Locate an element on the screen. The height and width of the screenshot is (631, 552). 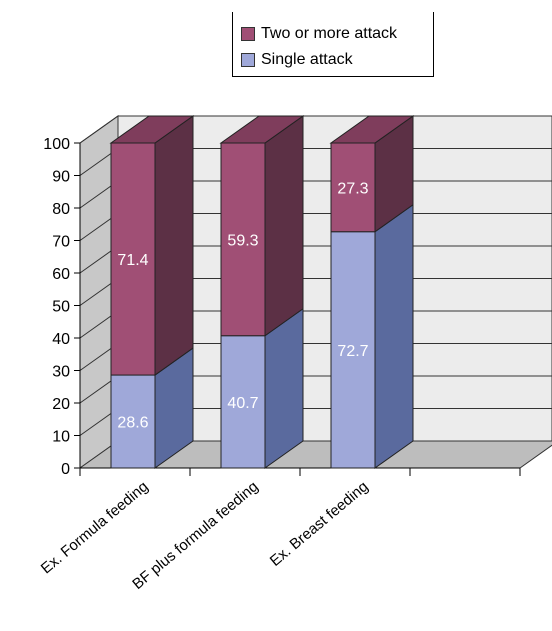
y-tick-label: 20 is located at coordinates (61, 404).